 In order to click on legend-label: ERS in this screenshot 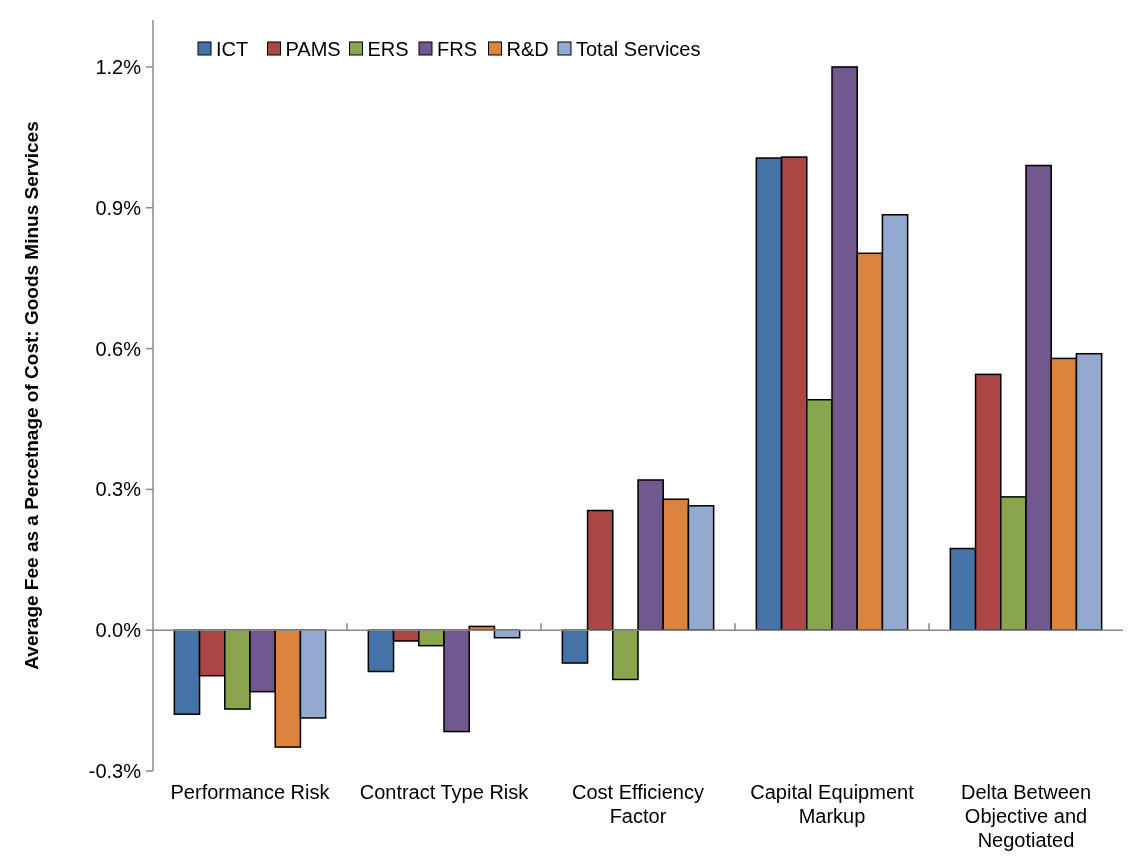, I will do `click(388, 49)`.